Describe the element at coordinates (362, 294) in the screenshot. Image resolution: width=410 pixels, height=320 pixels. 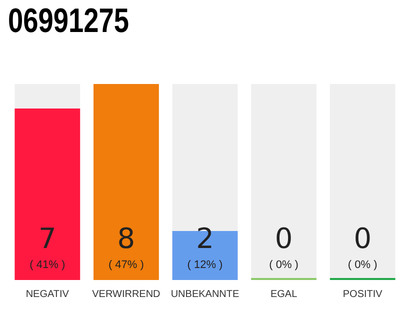
I see `x-tick-label: POSITIV` at that location.